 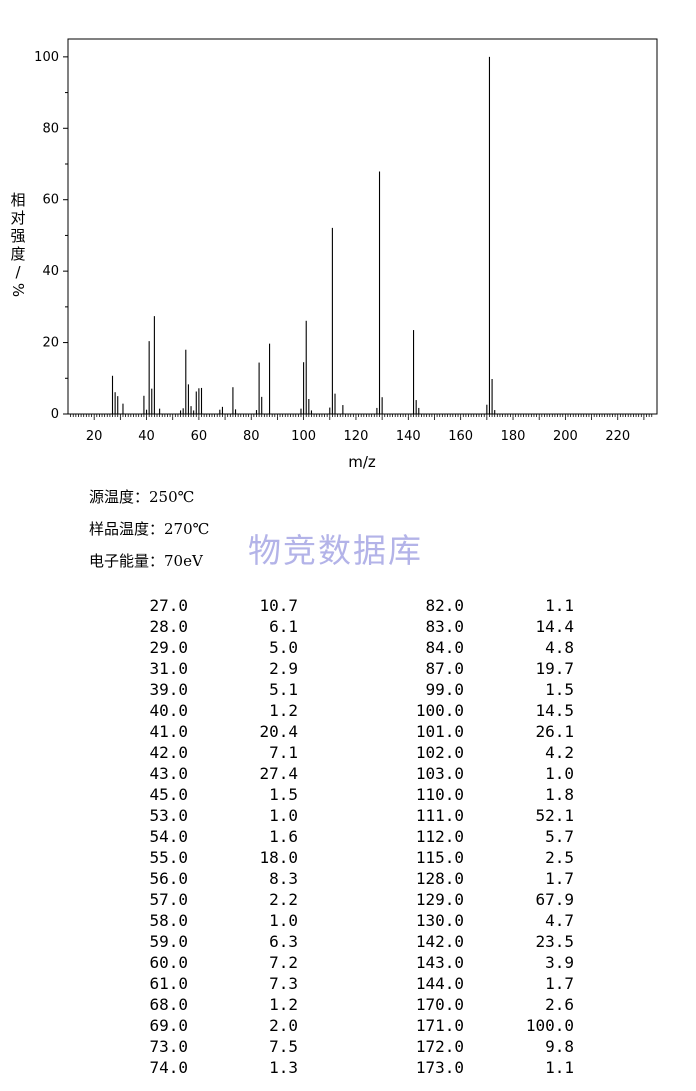 What do you see at coordinates (283, 878) in the screenshot?
I see `intensity-cell: 8.3` at bounding box center [283, 878].